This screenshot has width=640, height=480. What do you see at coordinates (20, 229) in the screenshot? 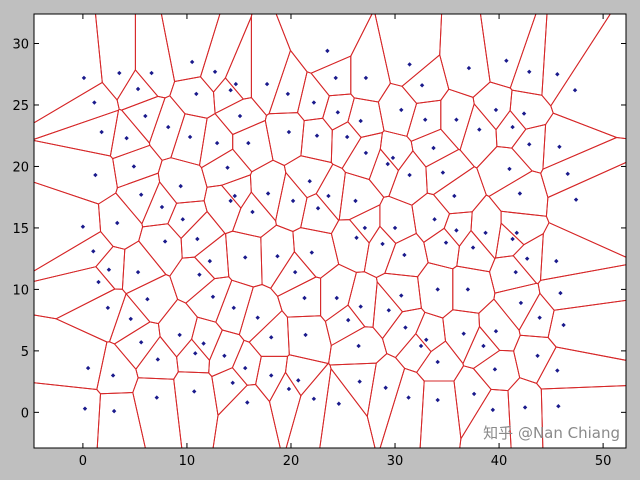
I see `y-tick-label: 15` at bounding box center [20, 229].